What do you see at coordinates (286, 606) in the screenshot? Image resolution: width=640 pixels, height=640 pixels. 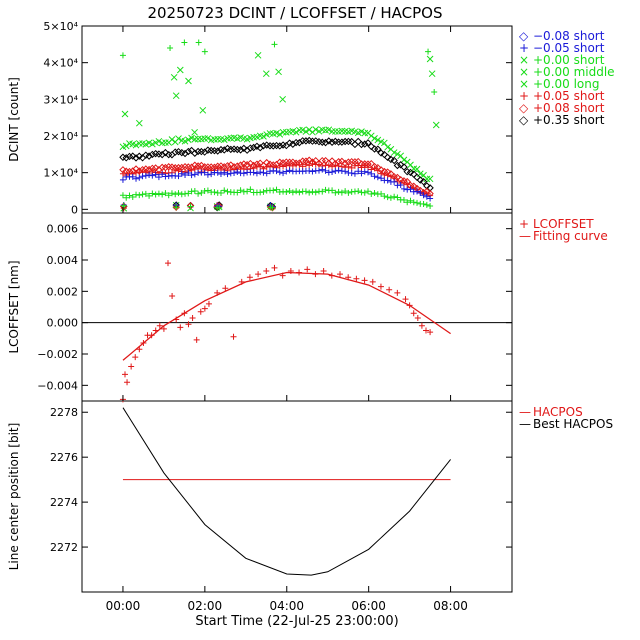 I see `x-tick-label: 04:00` at bounding box center [286, 606].